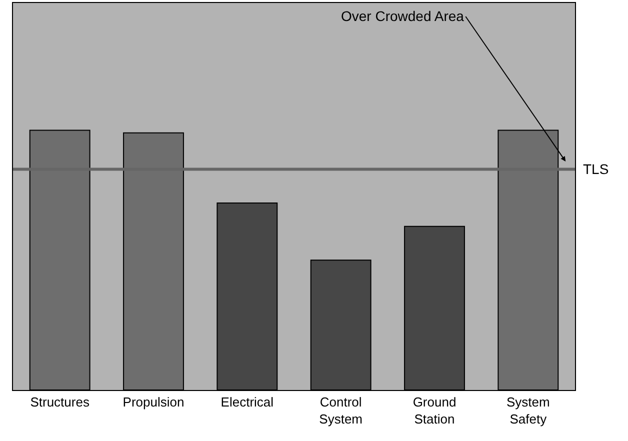 The height and width of the screenshot is (441, 628). I want to click on x-tick-label: Propulsion, so click(153, 402).